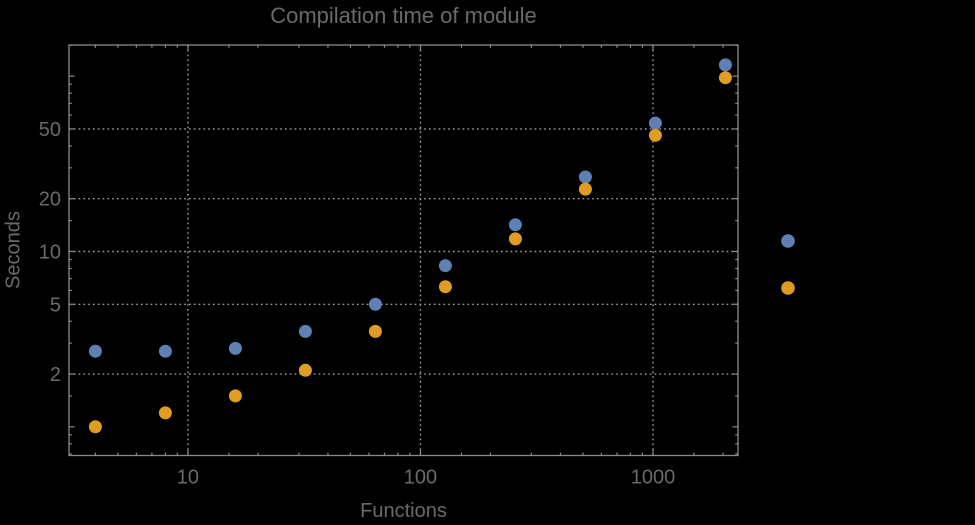 This screenshot has height=525, width=975. Describe the element at coordinates (50, 252) in the screenshot. I see `y-tick-label-10: 10` at that location.